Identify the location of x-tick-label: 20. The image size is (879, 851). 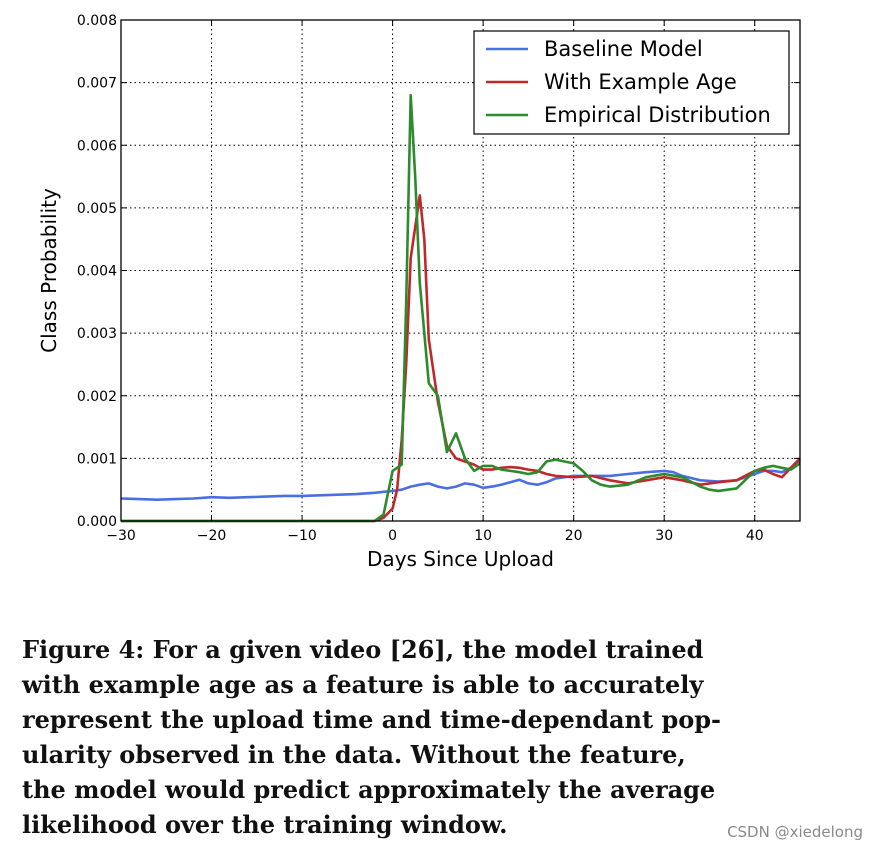
(574, 536).